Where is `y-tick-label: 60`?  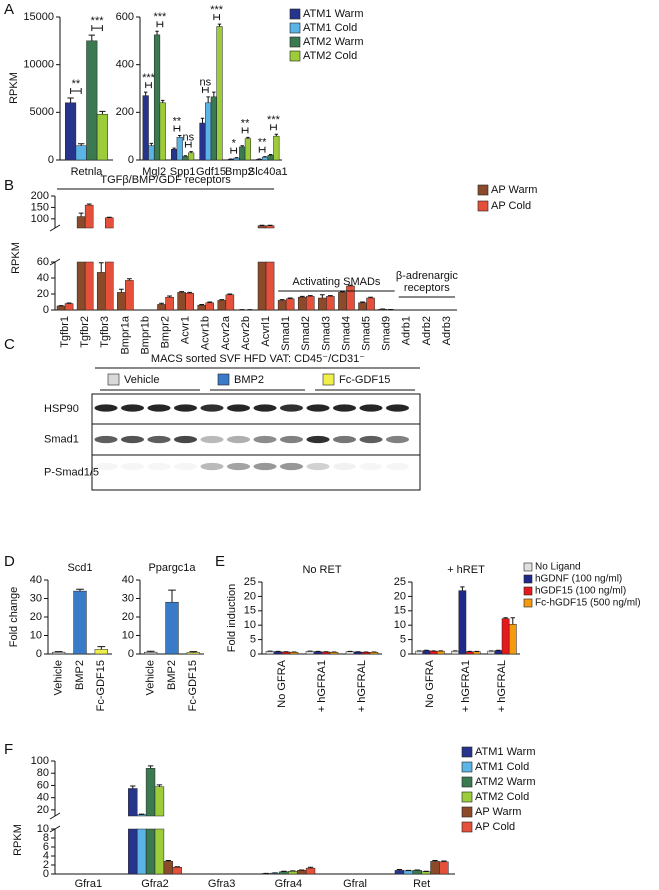 y-tick-label: 60 is located at coordinates (43, 785).